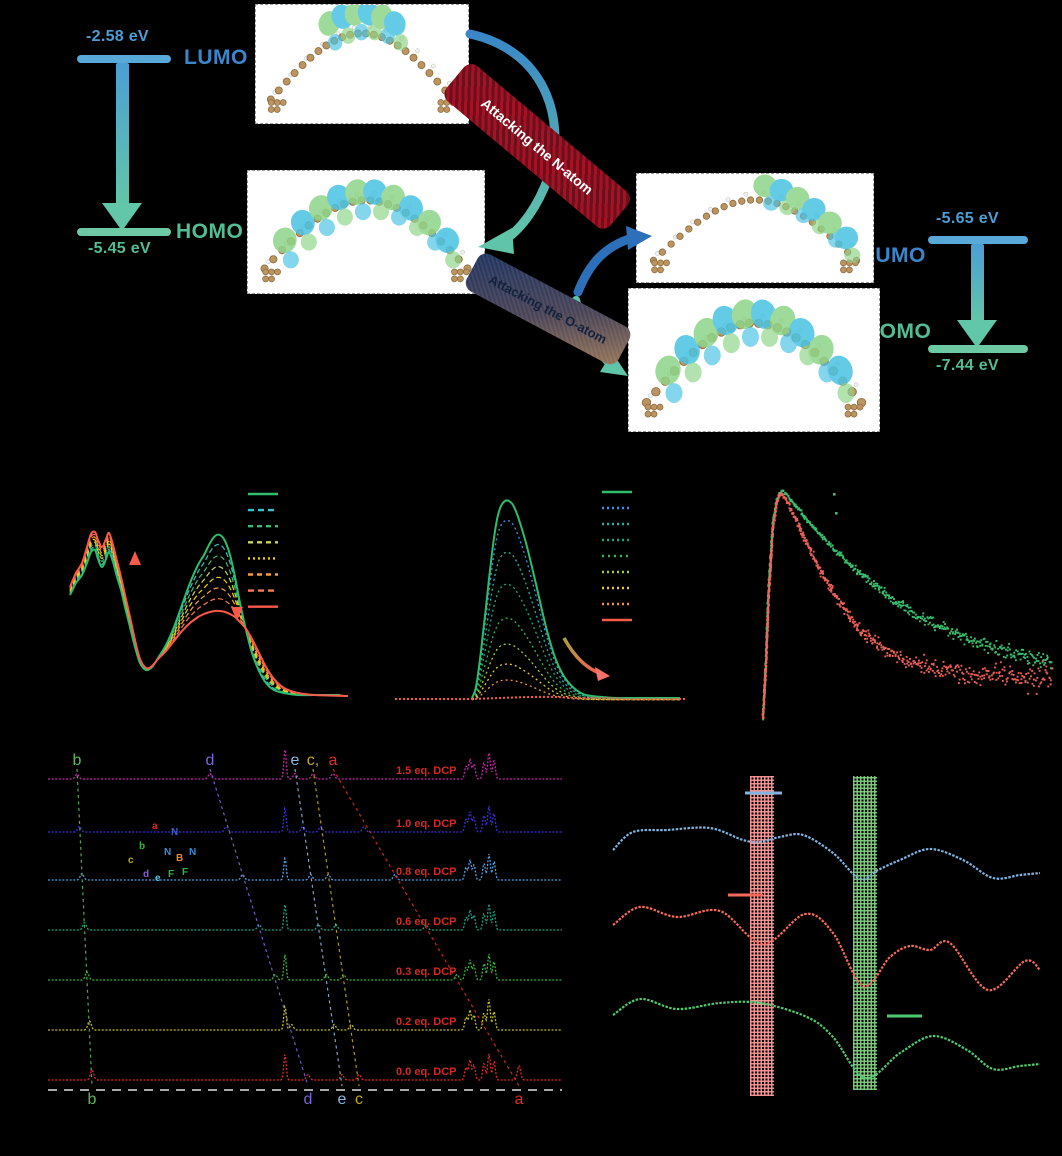  Describe the element at coordinates (426, 922) in the screenshot. I see `nmr-eq-label: 0.6 eq. DCP` at that location.